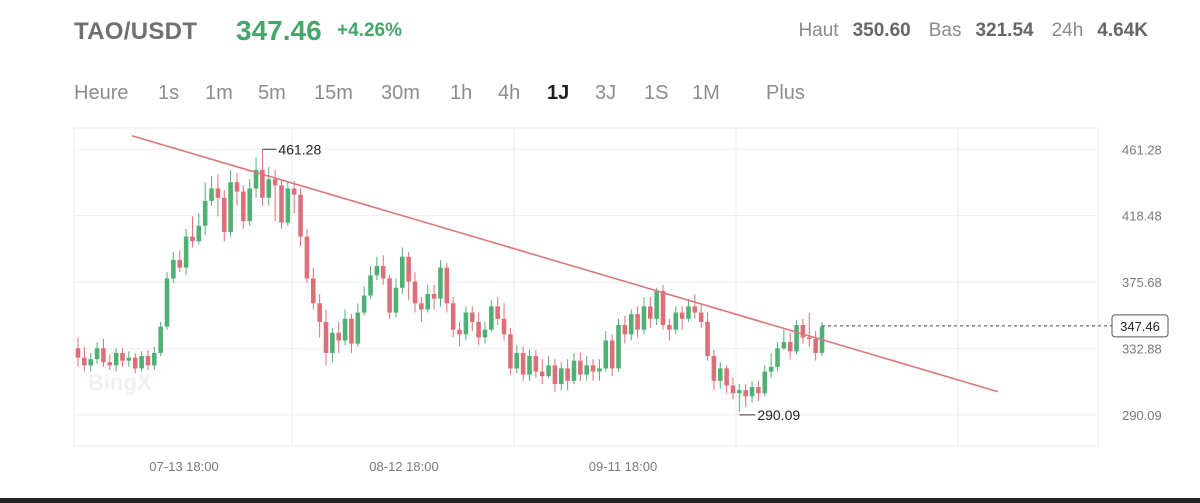  I want to click on stat-24h-label: 24h, so click(1067, 30).